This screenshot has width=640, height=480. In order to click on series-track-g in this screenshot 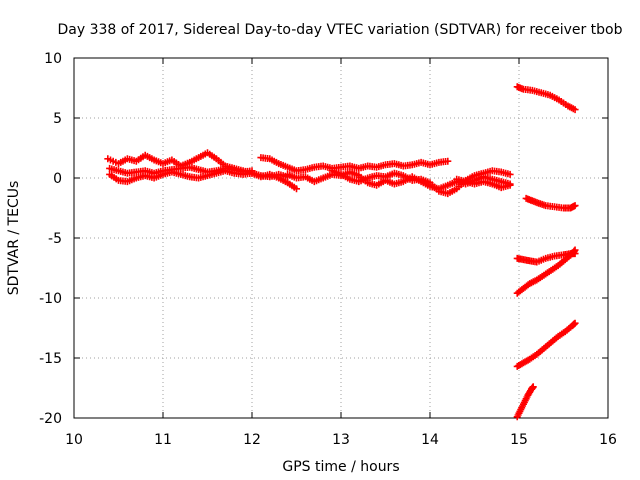, I will do `click(483, 183)`.